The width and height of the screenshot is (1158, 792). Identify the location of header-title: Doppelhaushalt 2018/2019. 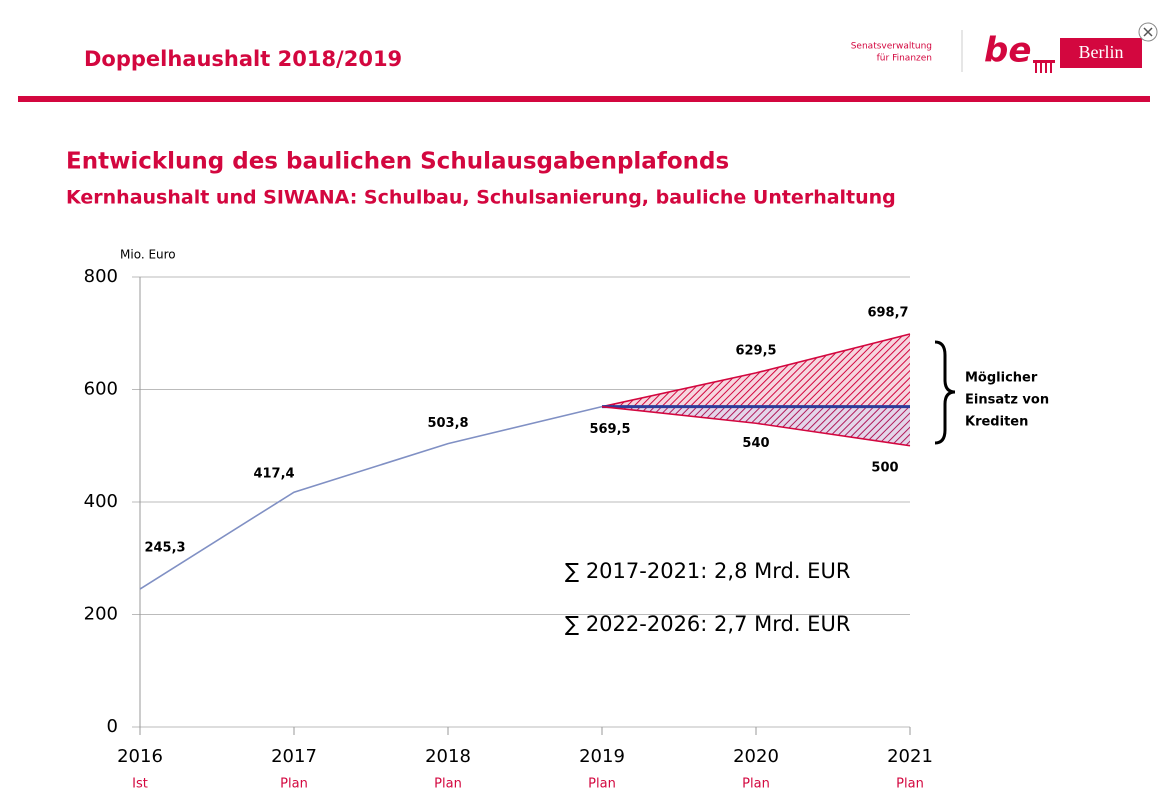
(243, 59).